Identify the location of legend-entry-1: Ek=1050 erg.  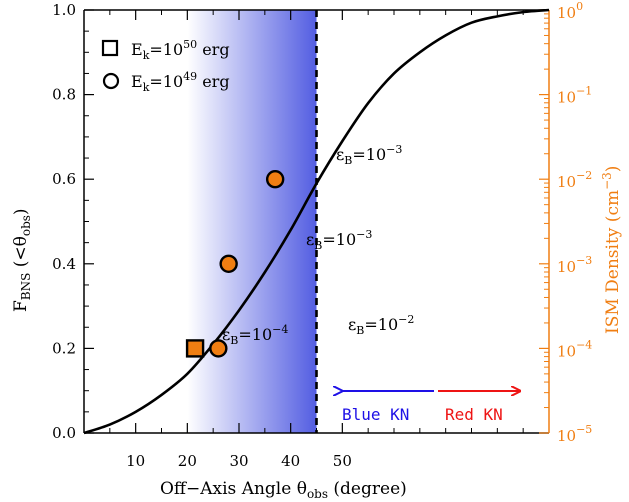
(180, 50).